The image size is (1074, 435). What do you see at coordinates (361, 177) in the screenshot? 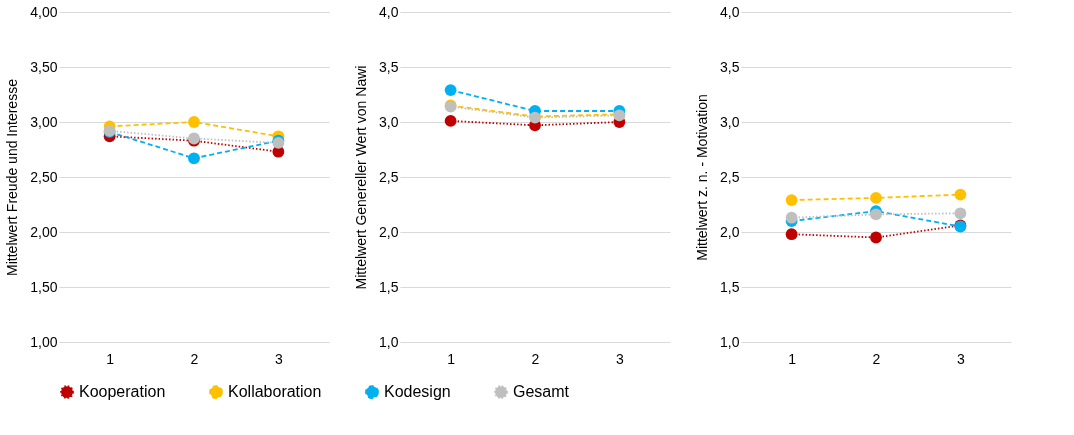
I see `y-axis-title: Mittelwert Genereller Wert von Nawi` at bounding box center [361, 177].